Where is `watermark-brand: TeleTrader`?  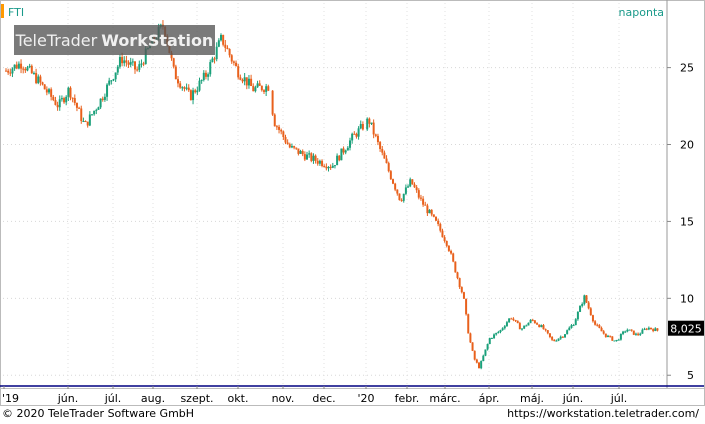 watermark-brand: TeleTrader is located at coordinates (56, 40).